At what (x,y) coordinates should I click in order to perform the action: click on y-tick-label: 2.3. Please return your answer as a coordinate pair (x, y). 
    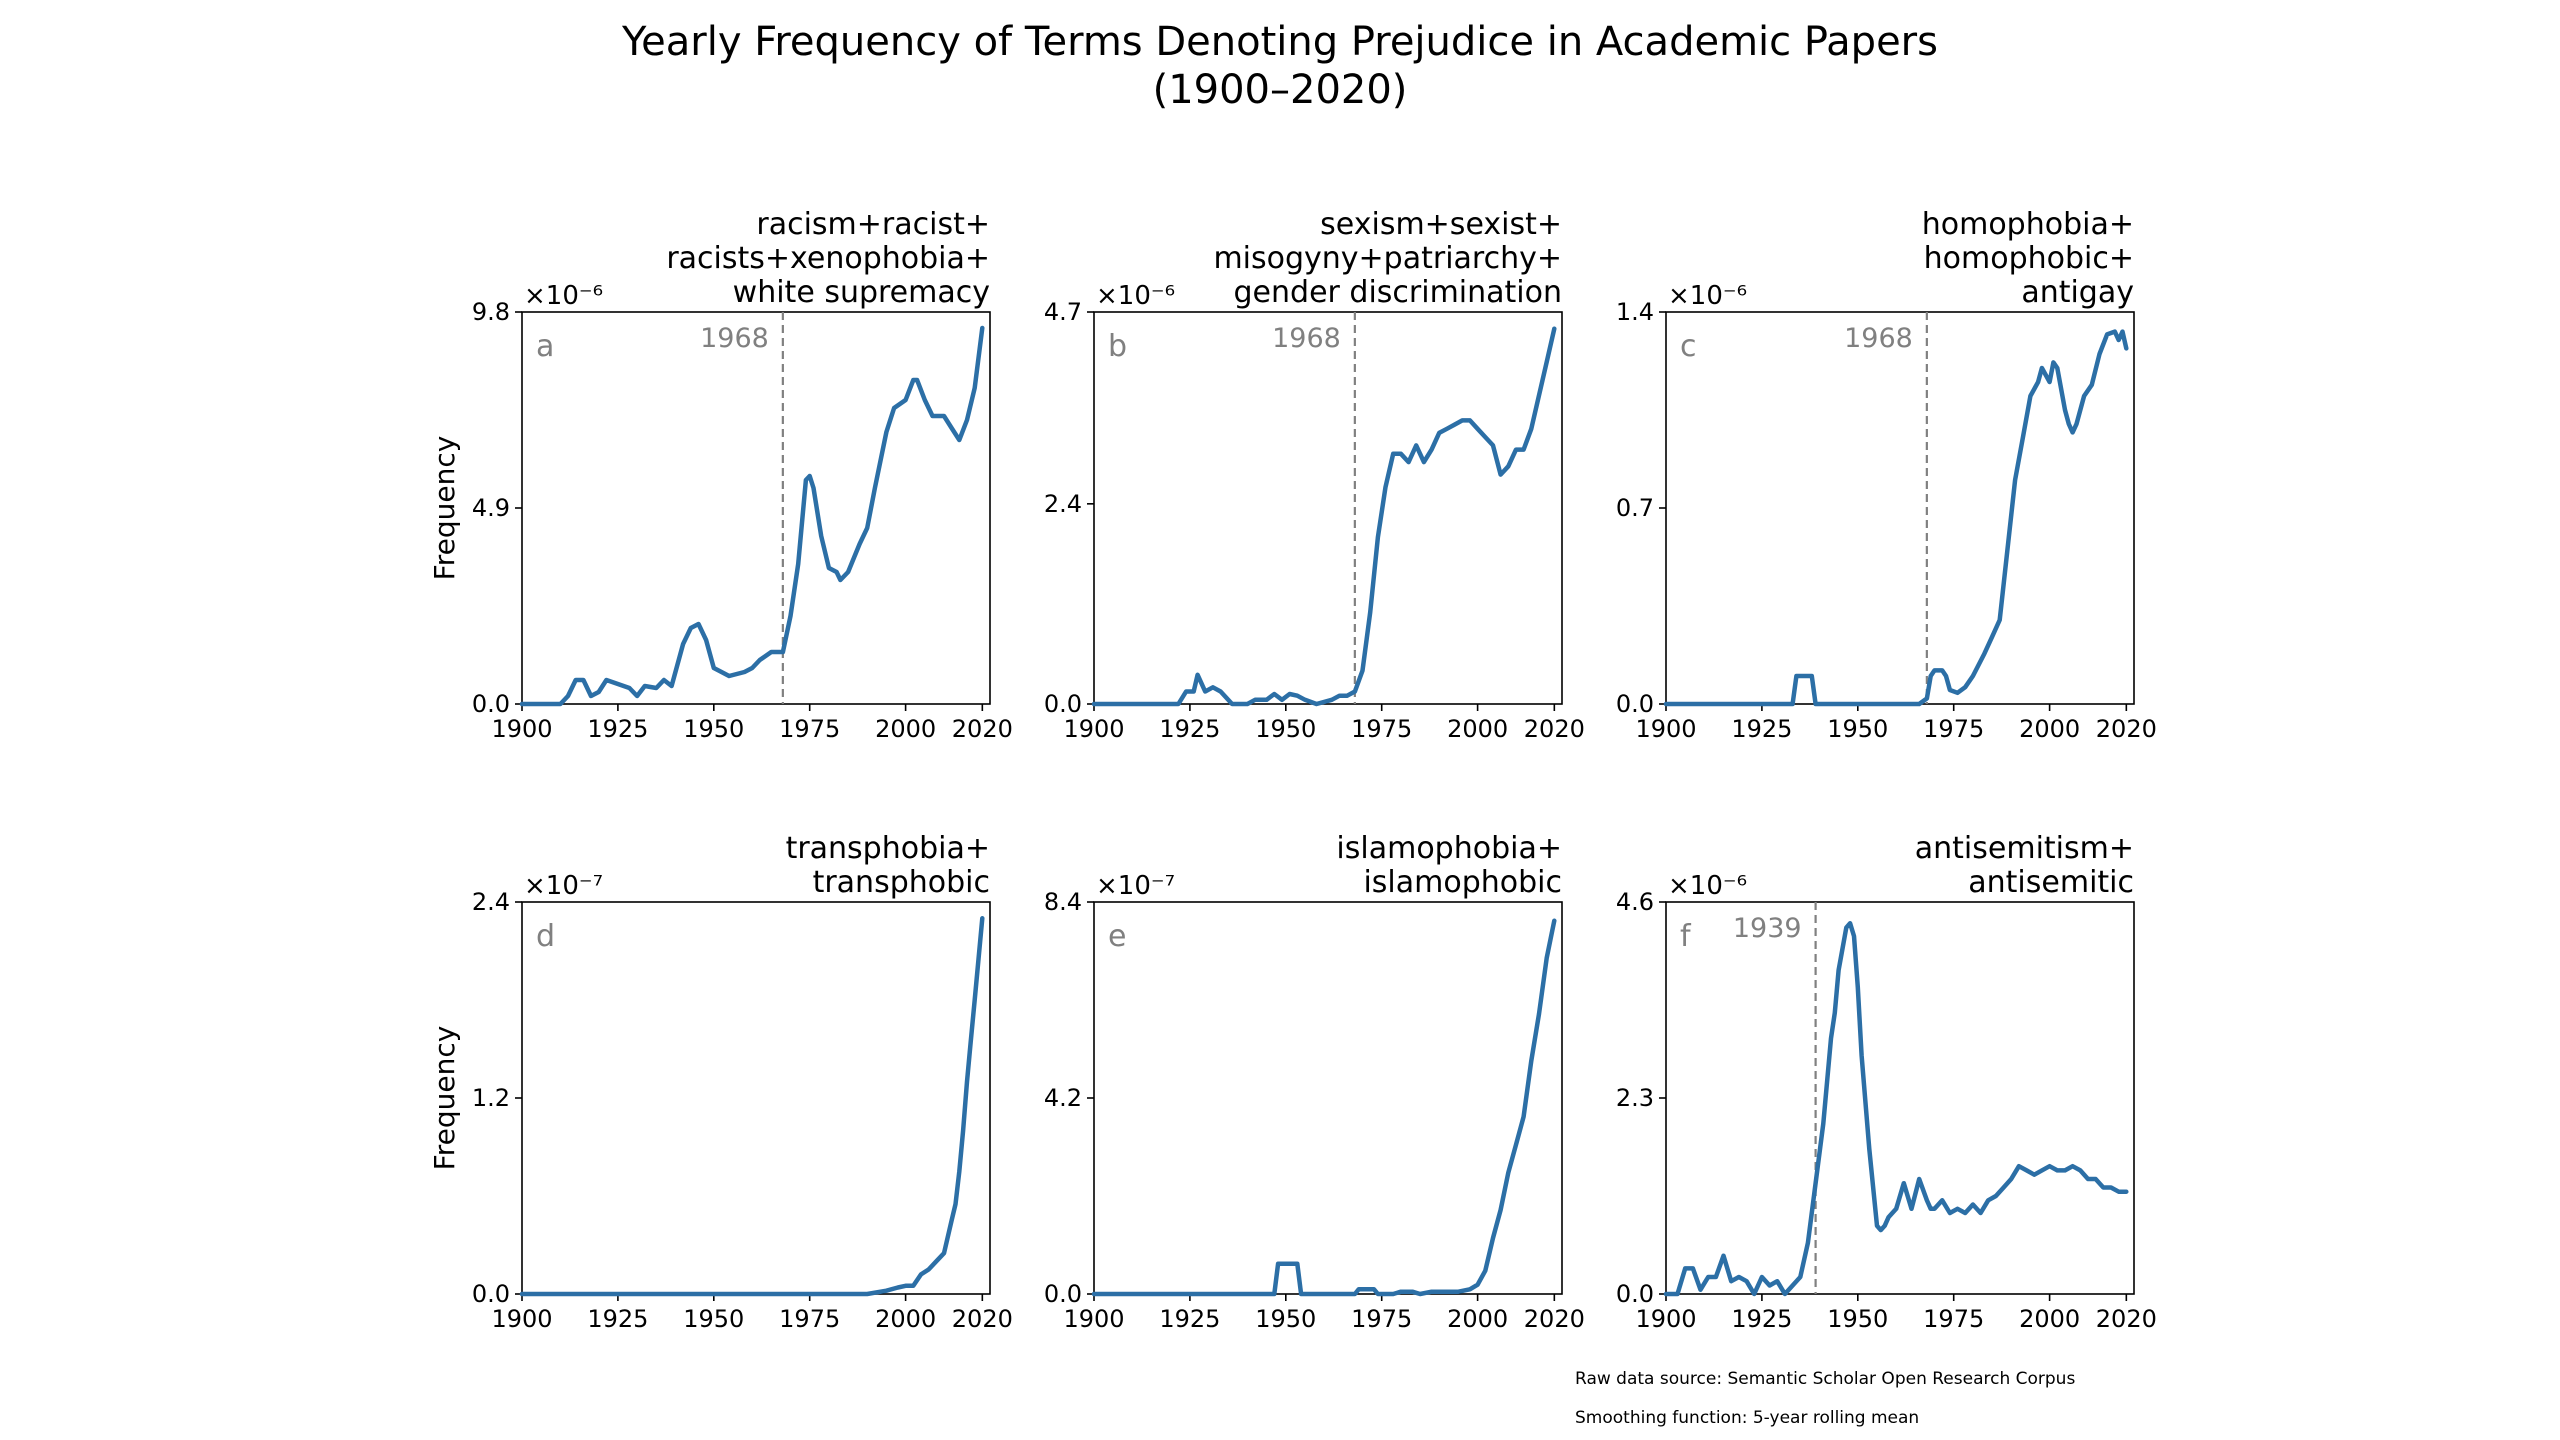
    Looking at the image, I should click on (1635, 1098).